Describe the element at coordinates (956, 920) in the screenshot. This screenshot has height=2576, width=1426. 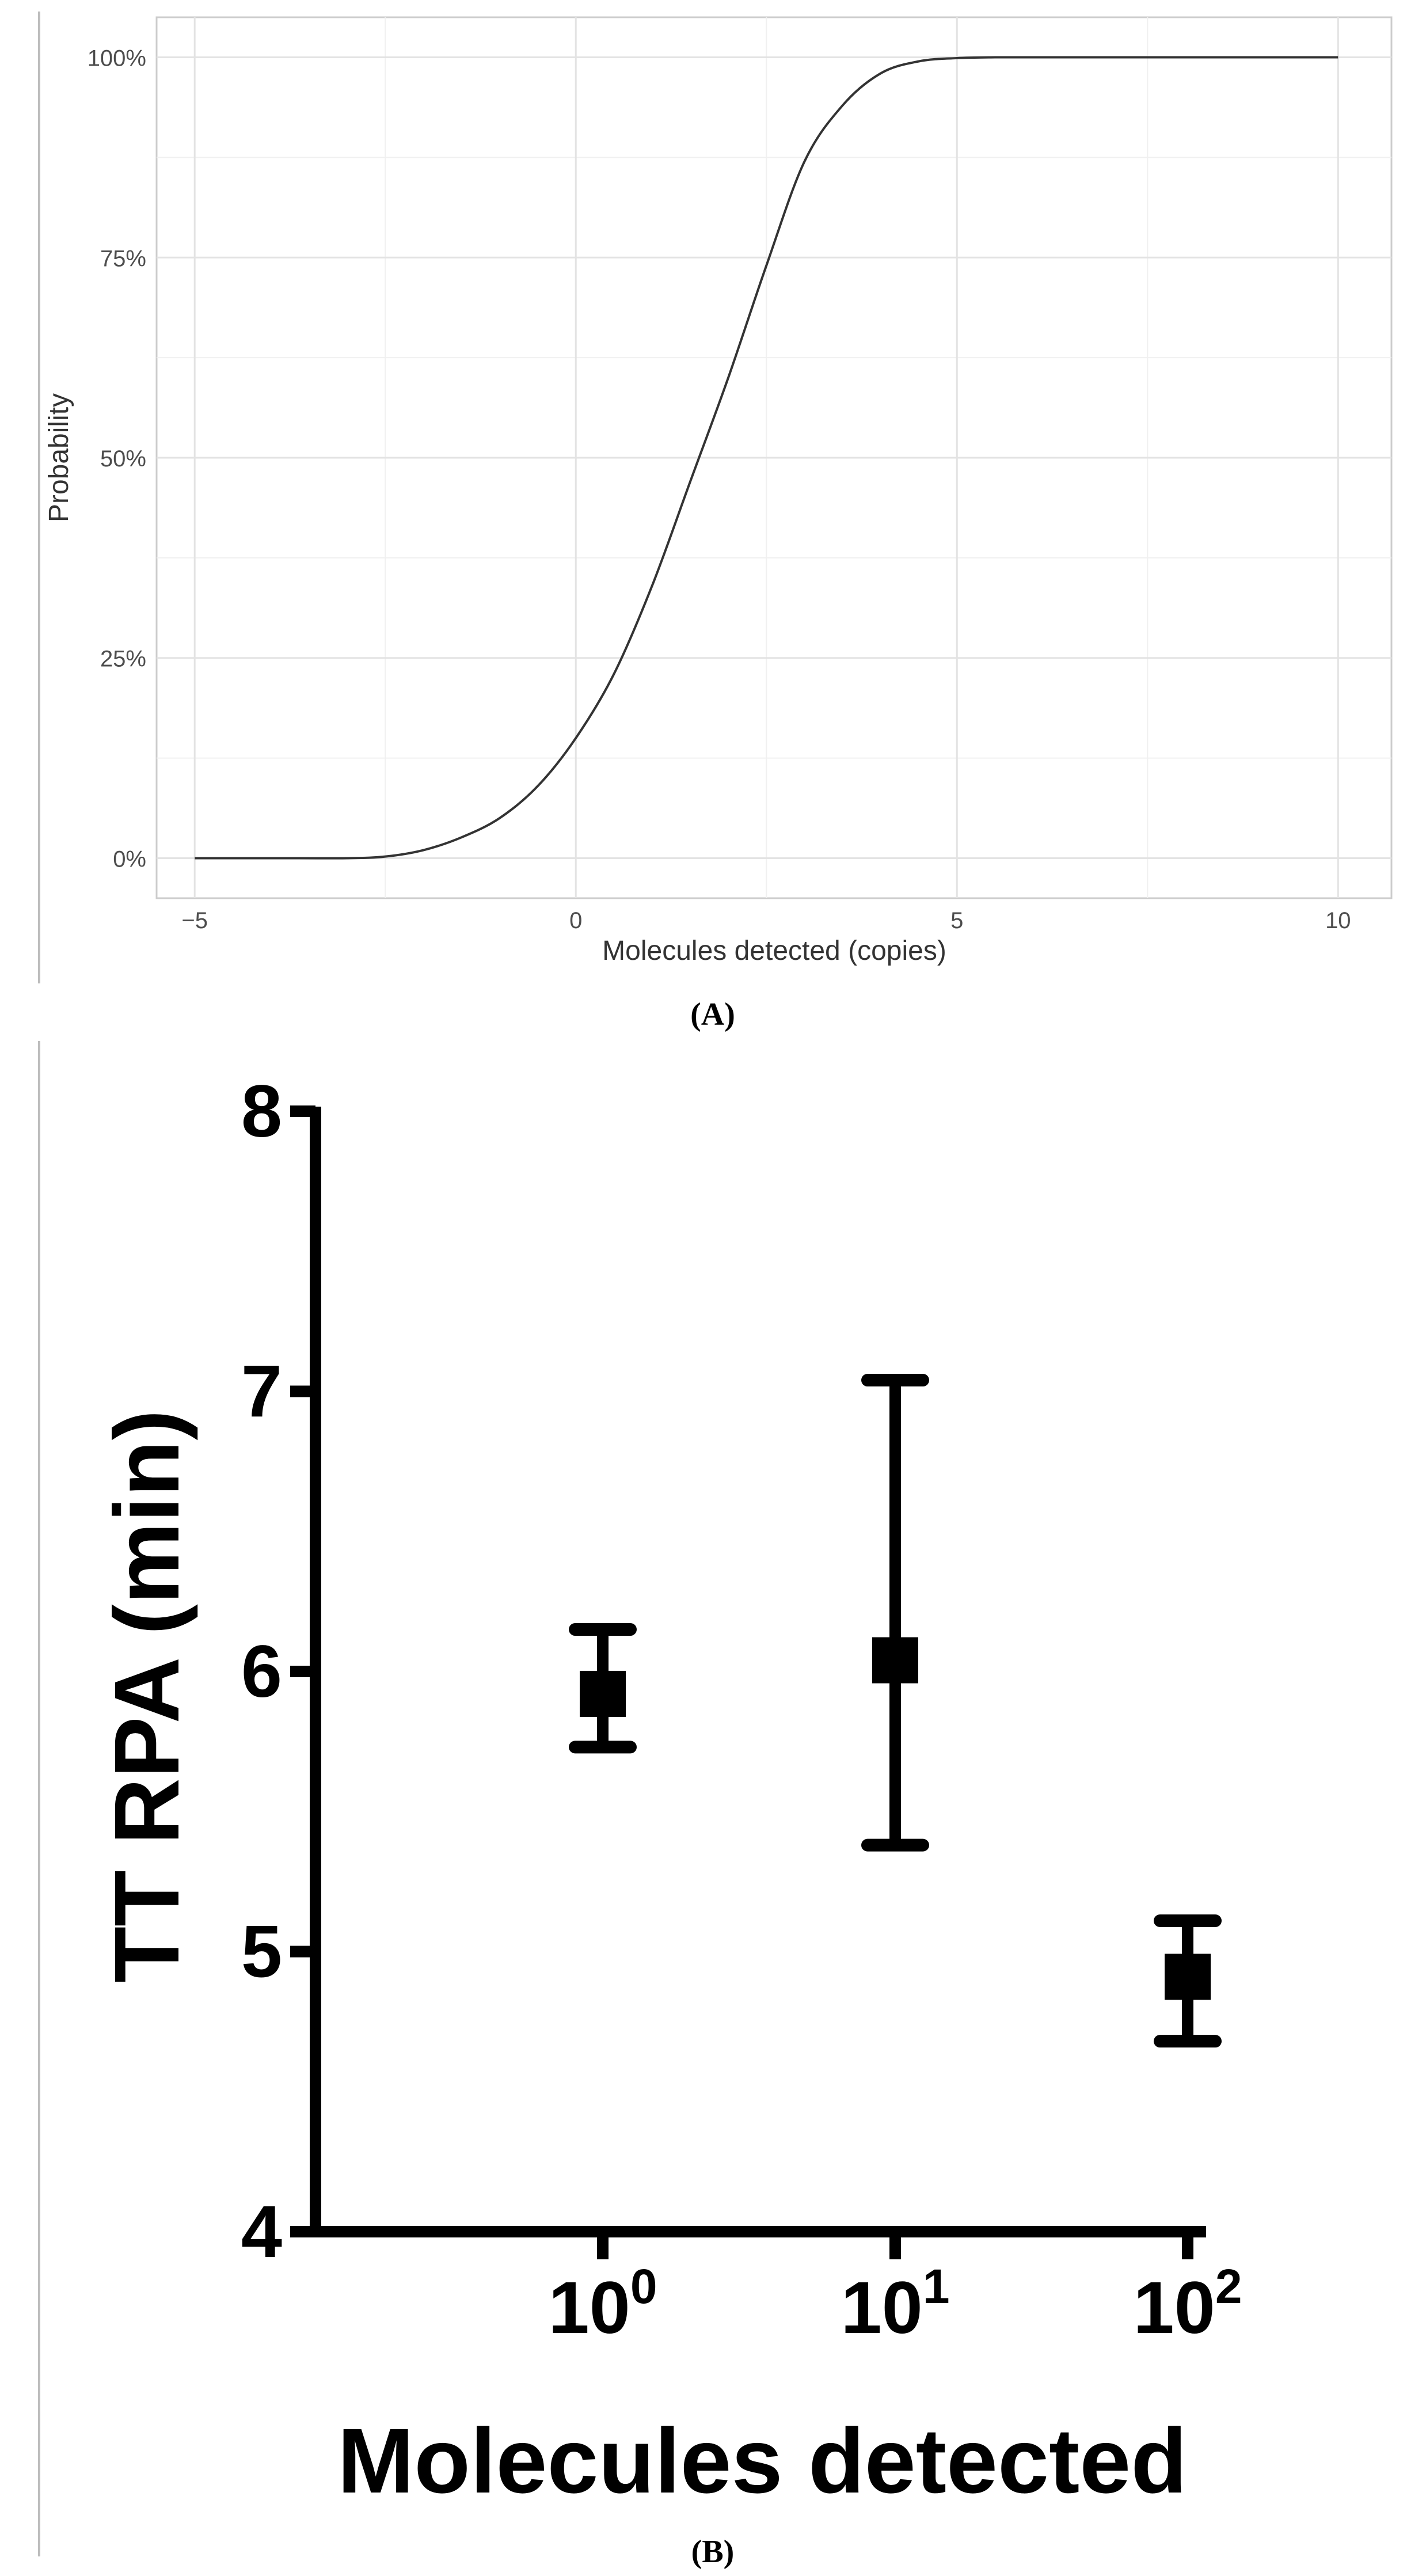
I see `x-tick-label: 5` at that location.